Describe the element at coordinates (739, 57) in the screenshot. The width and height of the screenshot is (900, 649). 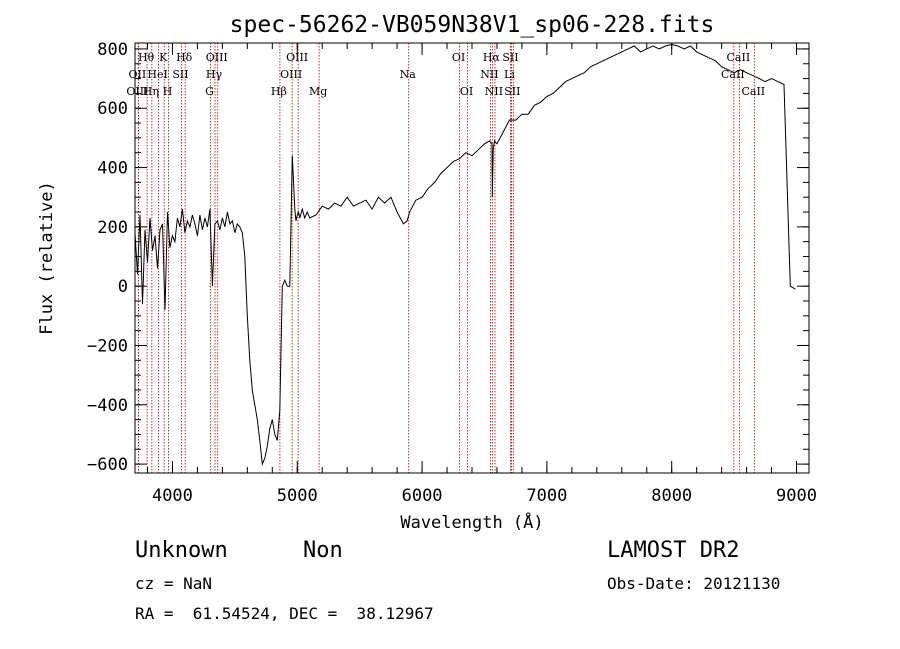
I see `line-label-25: CaII` at that location.